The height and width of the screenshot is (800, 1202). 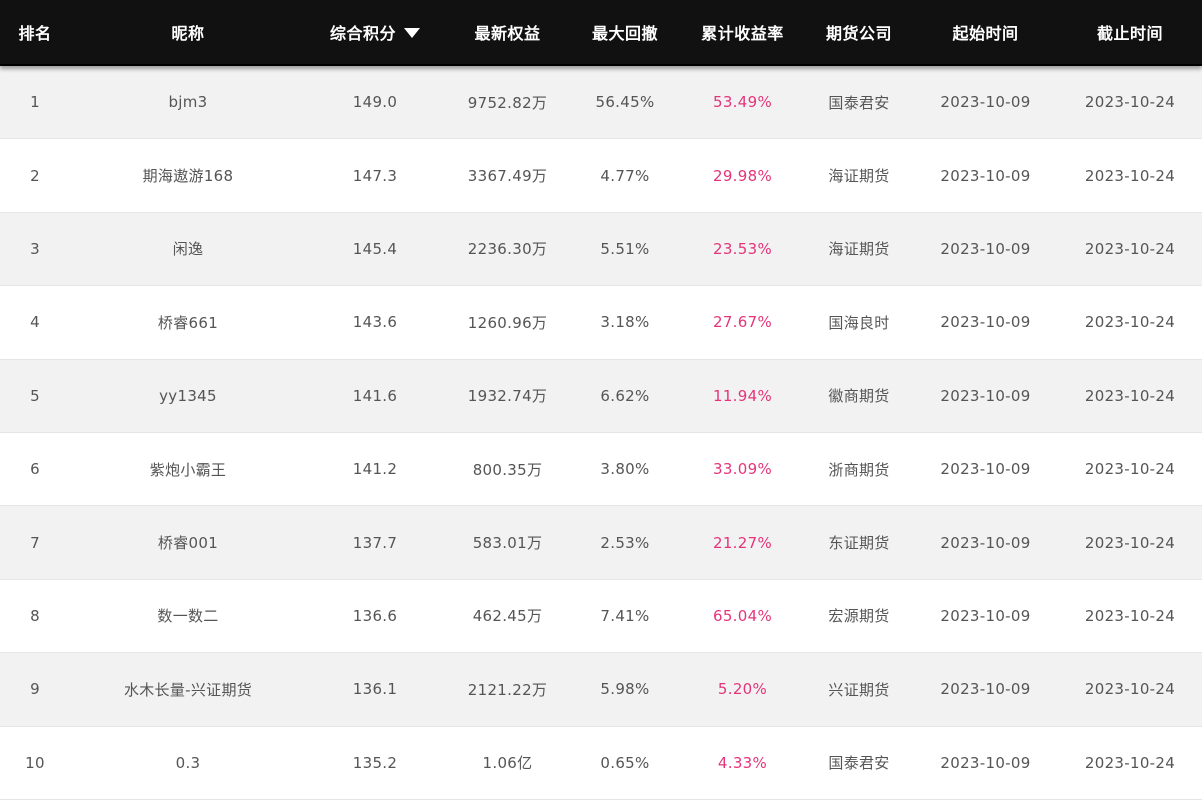 What do you see at coordinates (742, 395) in the screenshot?
I see `return-rate-cell: 11.94%` at bounding box center [742, 395].